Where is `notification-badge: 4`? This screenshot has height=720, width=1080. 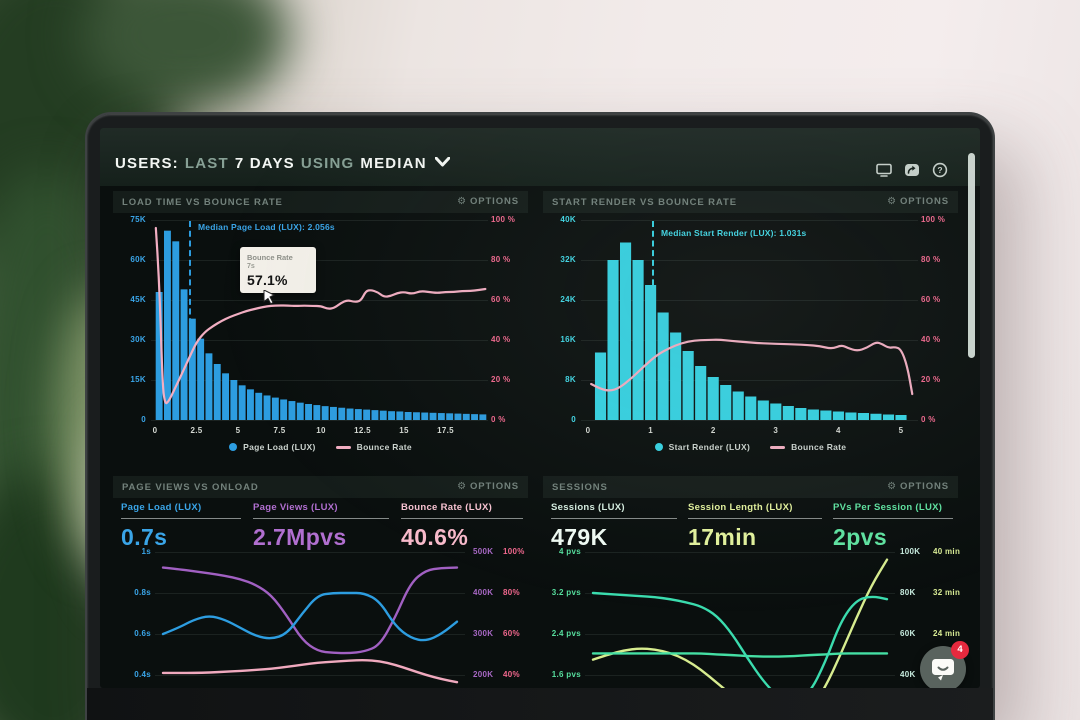
notification-badge: 4 is located at coordinates (960, 650).